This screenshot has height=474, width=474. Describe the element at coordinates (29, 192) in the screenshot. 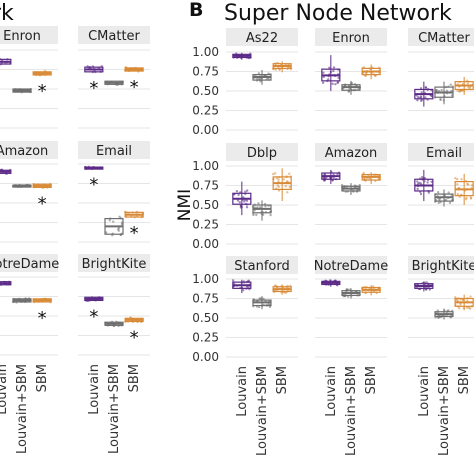

I see `left-facet-amazon: Amazon *` at that location.